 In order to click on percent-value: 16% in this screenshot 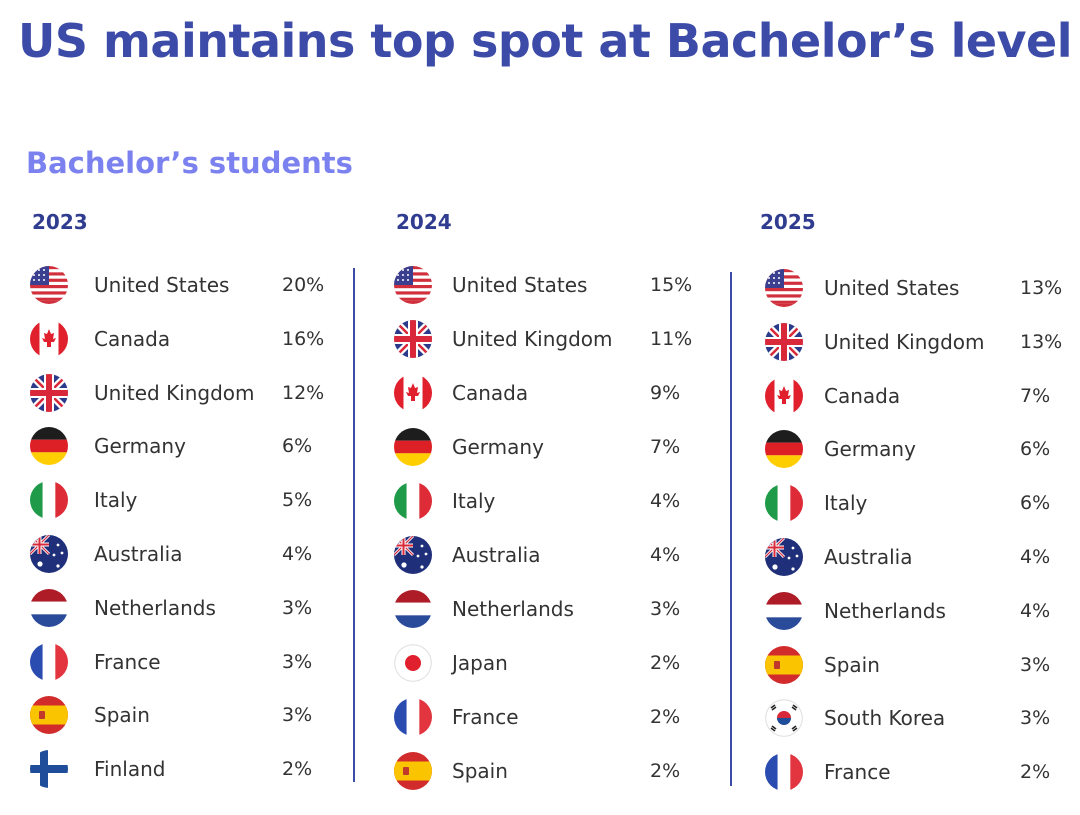, I will do `click(303, 338)`.